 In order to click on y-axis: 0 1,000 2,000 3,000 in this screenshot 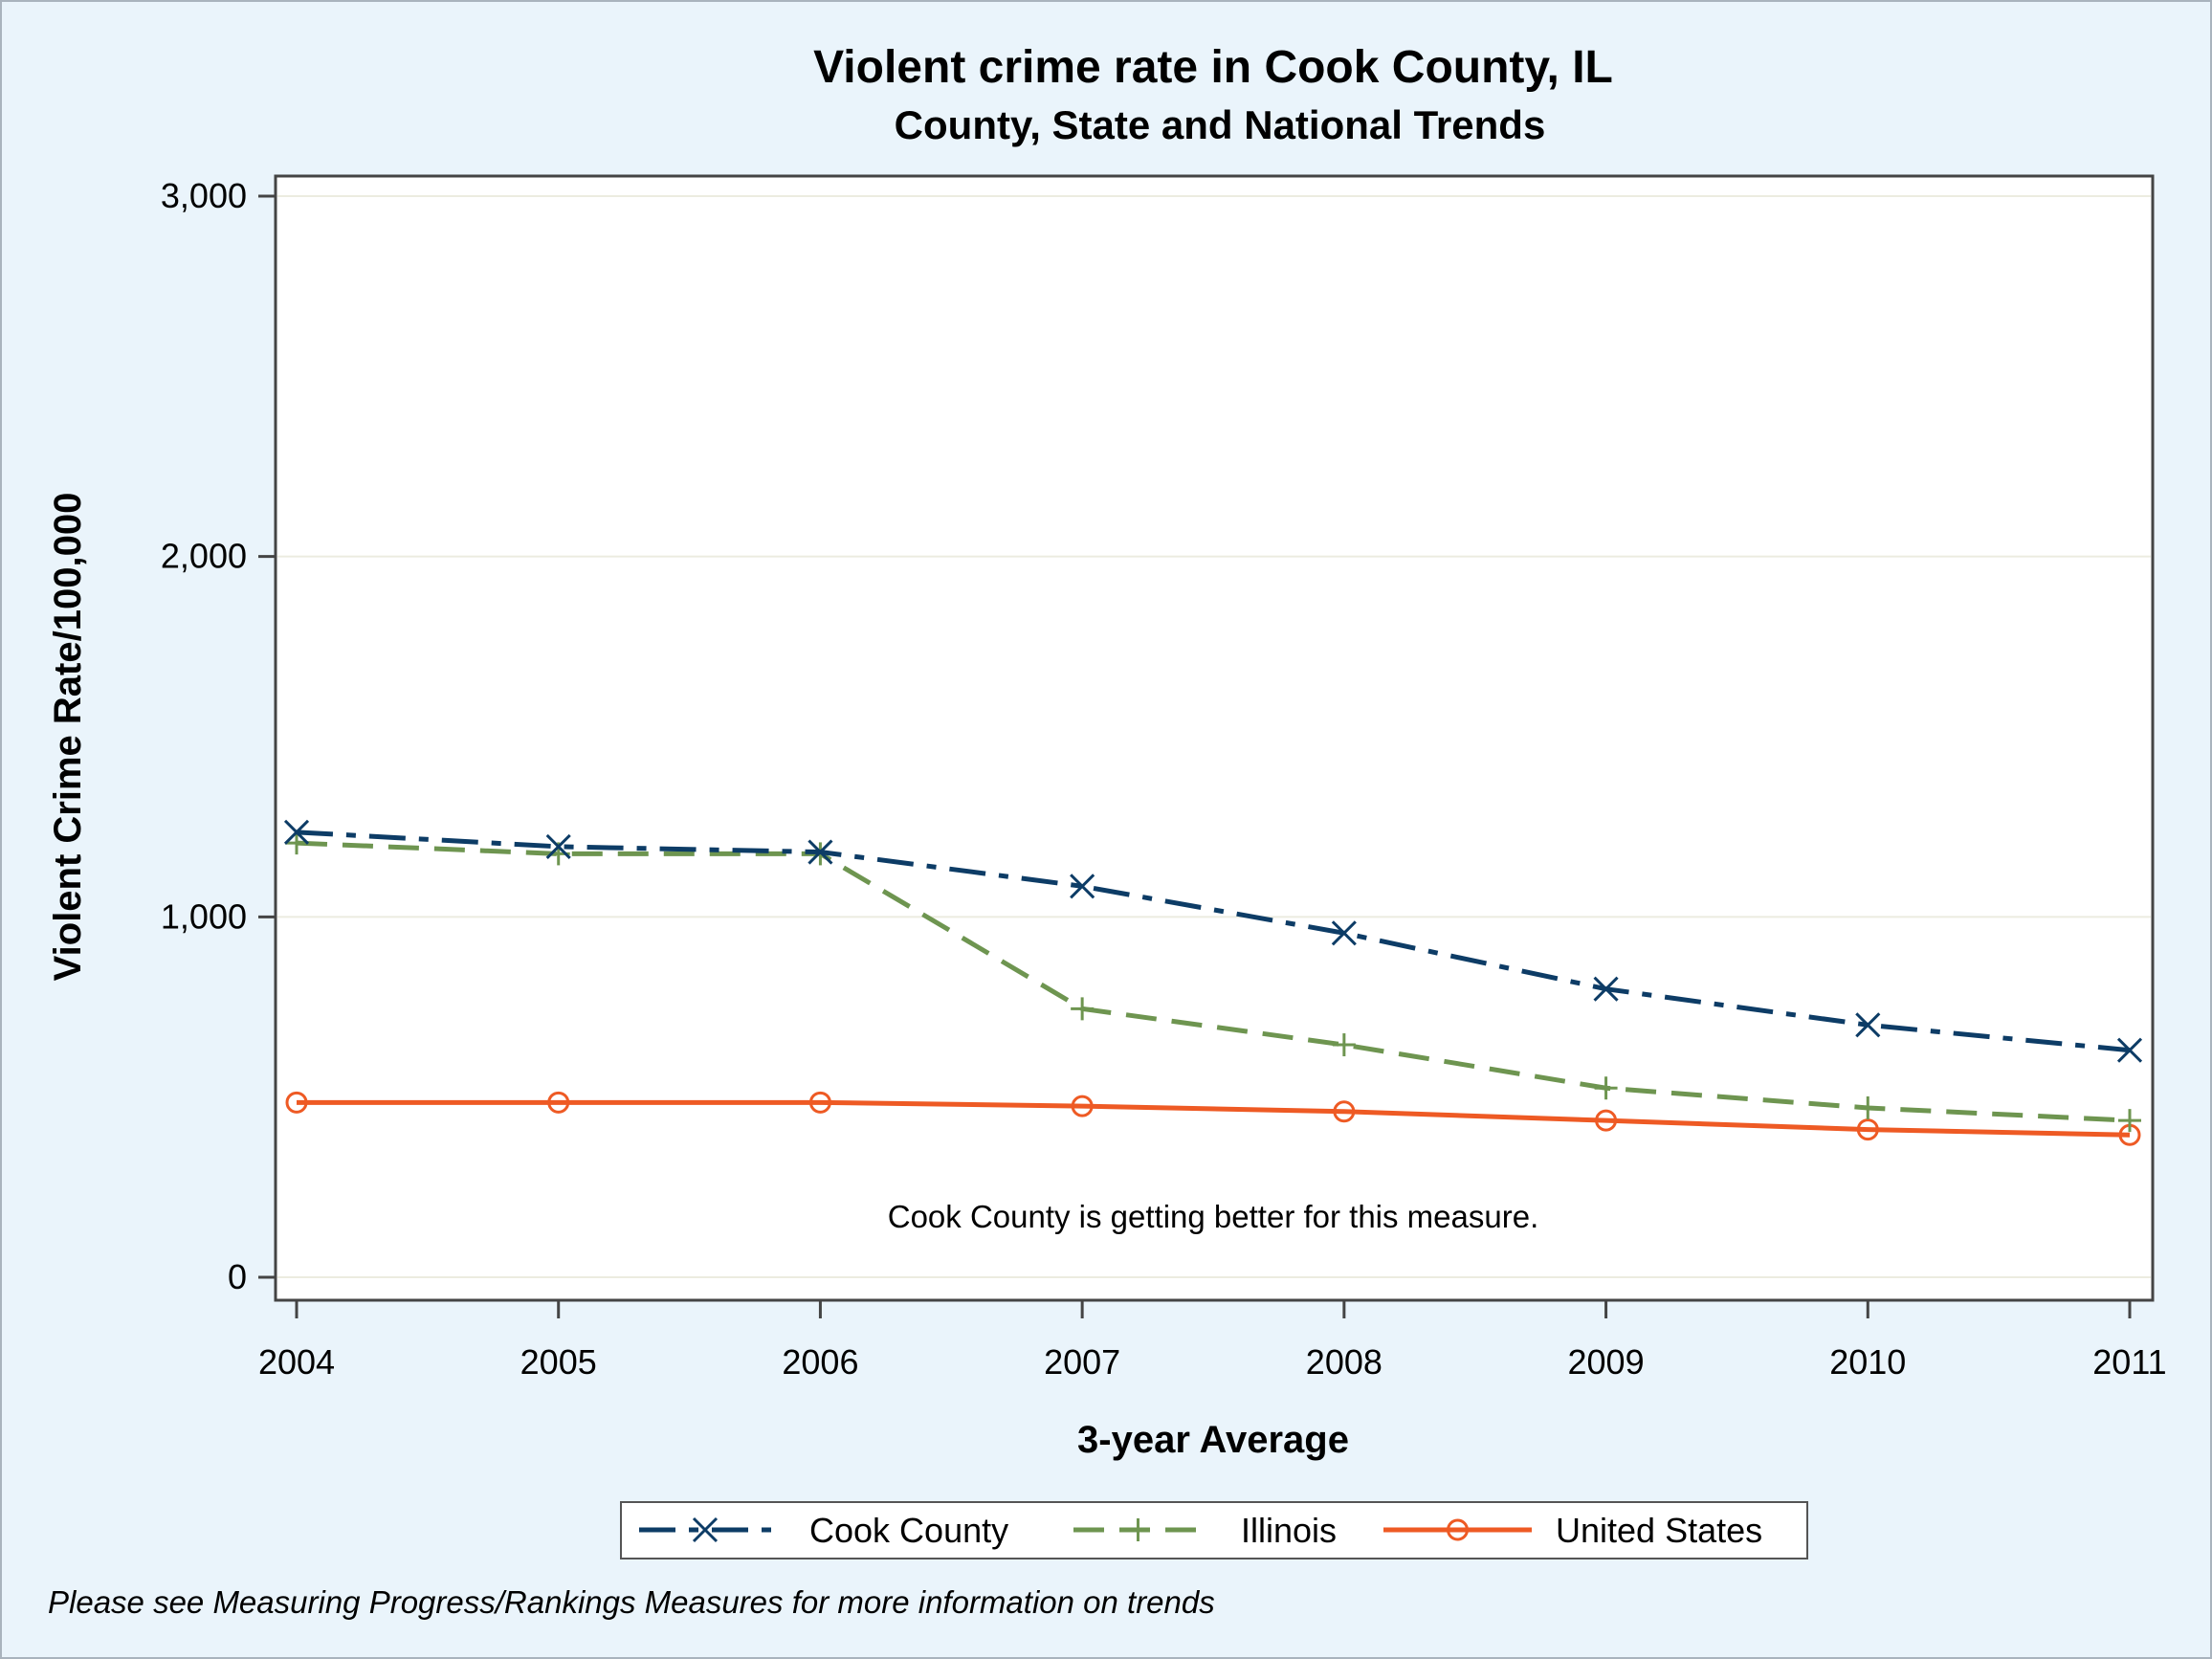, I will do `click(218, 736)`.